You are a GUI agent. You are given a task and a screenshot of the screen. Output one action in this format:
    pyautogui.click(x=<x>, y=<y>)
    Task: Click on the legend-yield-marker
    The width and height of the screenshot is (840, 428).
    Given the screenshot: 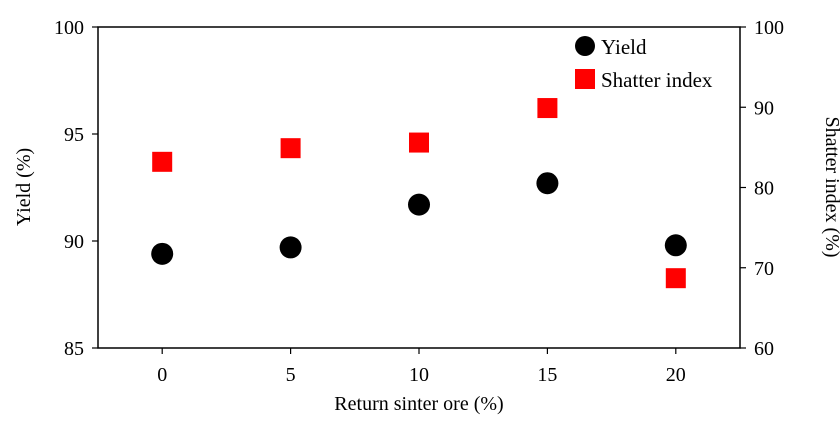 What is the action you would take?
    pyautogui.click(x=585, y=46)
    